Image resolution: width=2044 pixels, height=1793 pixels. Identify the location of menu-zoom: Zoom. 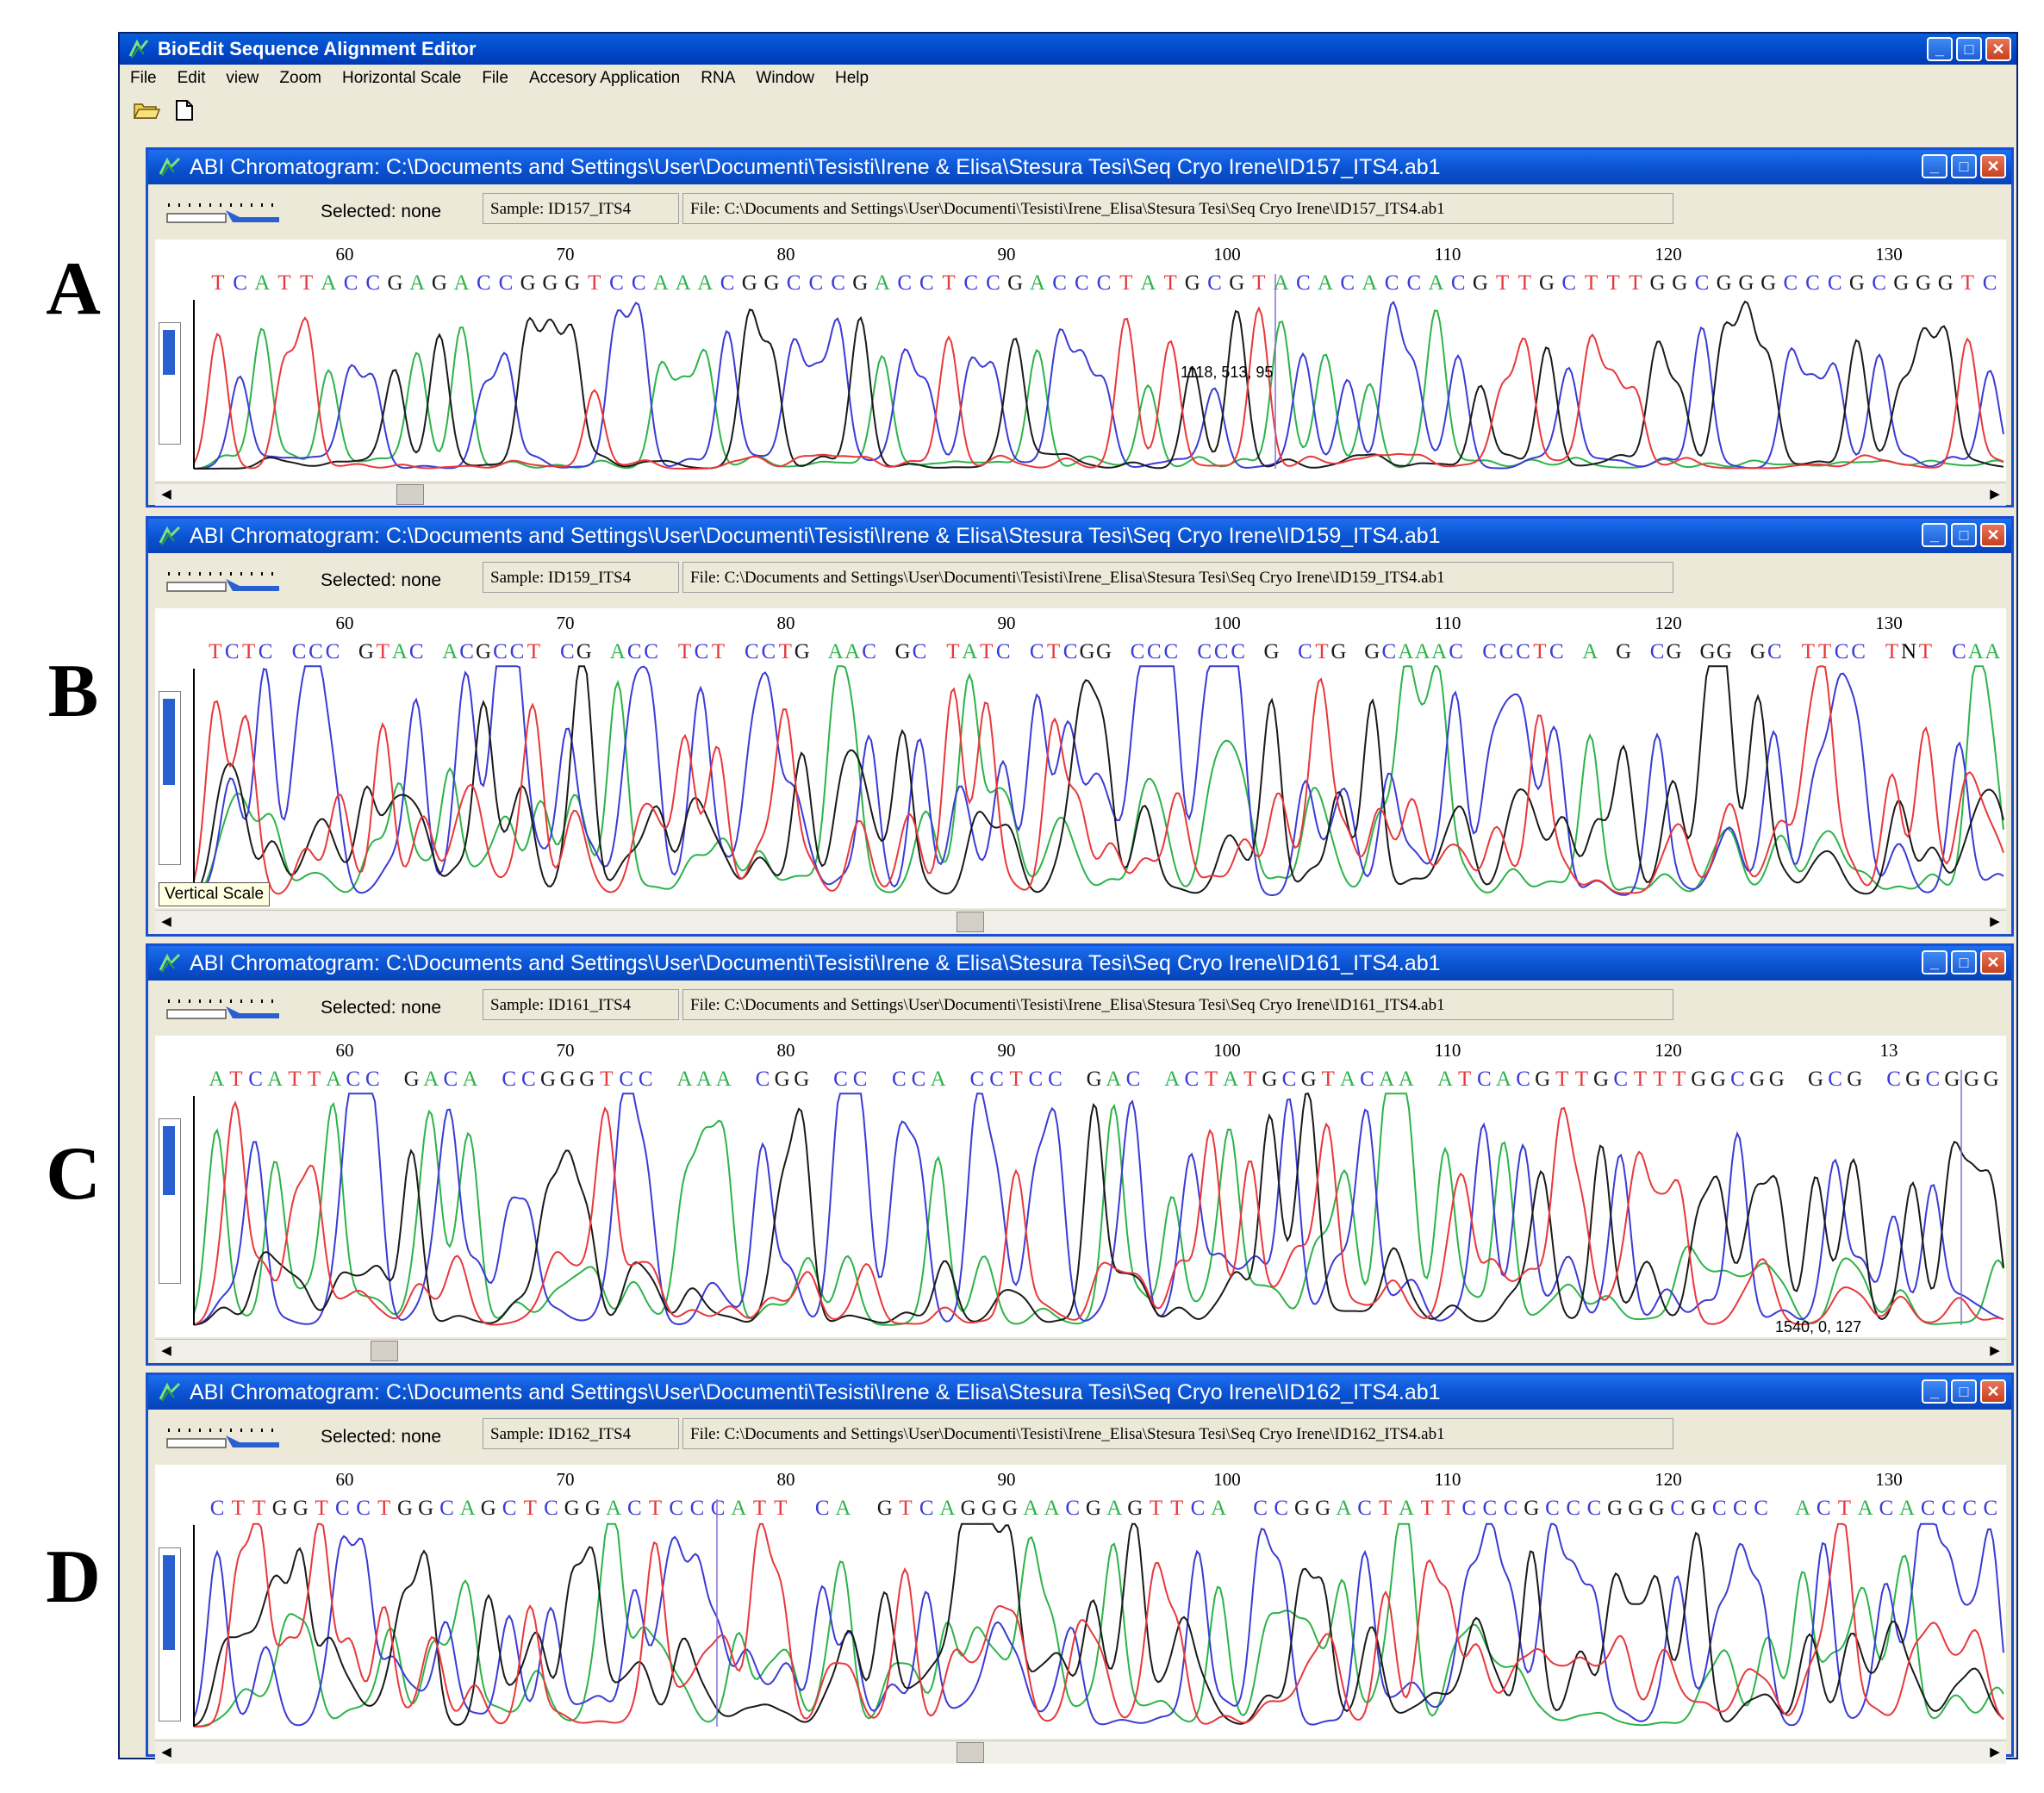
(300, 78).